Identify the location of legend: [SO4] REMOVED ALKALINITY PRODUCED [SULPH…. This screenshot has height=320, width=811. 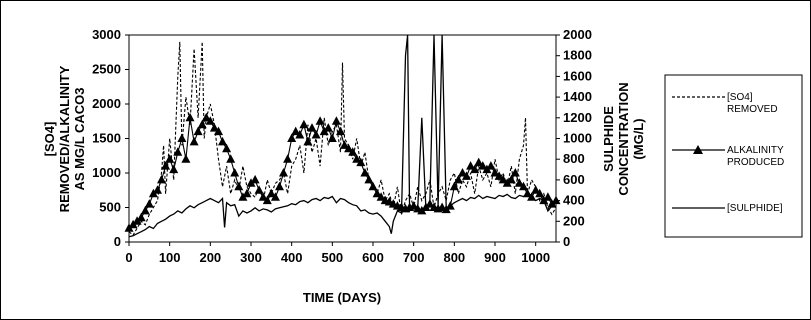
(733, 156).